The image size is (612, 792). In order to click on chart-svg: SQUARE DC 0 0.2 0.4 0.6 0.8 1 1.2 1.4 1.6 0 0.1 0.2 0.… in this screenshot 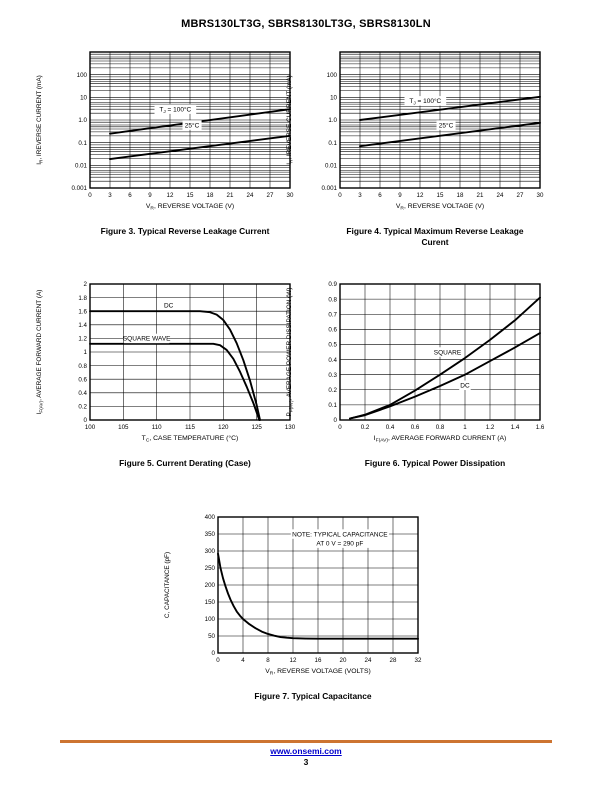, I will do `click(415, 362)`.